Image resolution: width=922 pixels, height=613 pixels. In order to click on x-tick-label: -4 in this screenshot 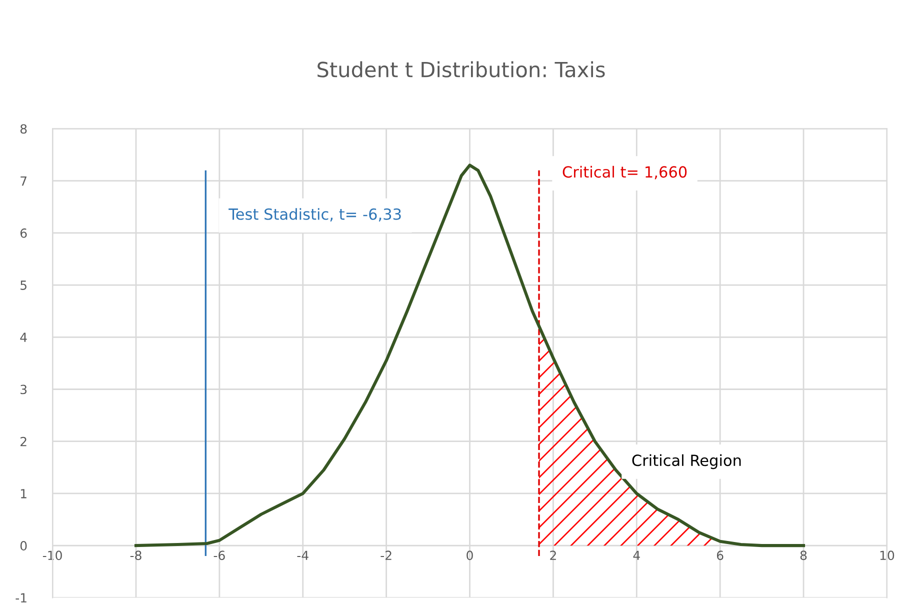, I will do `click(302, 555)`.